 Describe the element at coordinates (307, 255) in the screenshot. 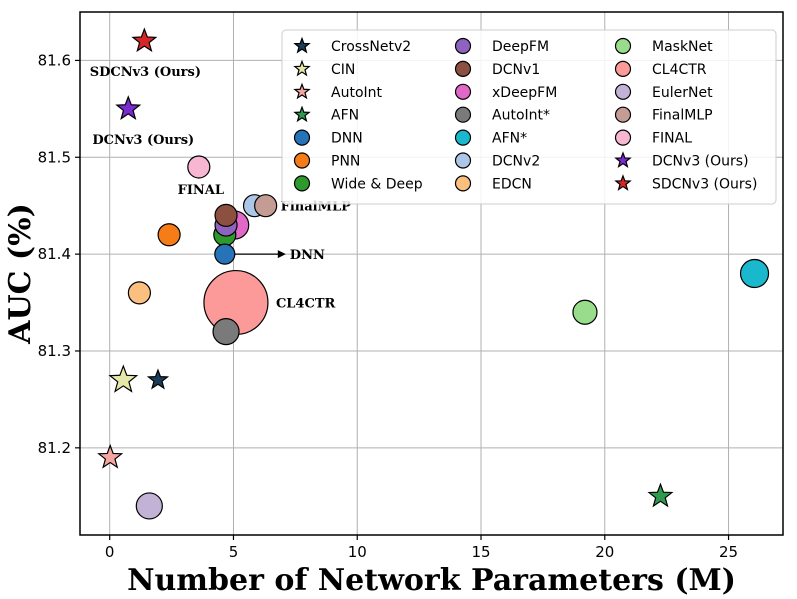

I see `annotation-label: DNN` at that location.